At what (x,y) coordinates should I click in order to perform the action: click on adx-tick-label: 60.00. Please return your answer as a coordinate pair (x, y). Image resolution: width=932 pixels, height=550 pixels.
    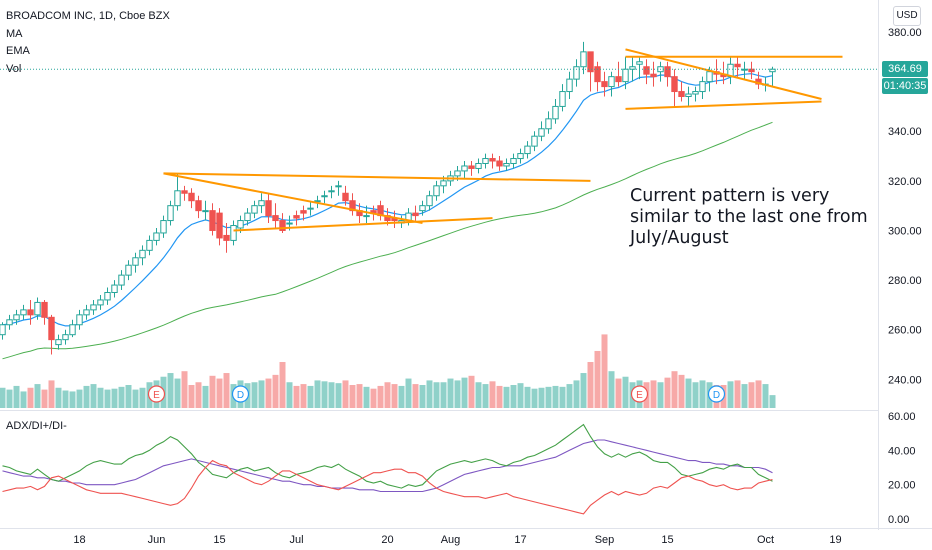
    Looking at the image, I should click on (902, 417).